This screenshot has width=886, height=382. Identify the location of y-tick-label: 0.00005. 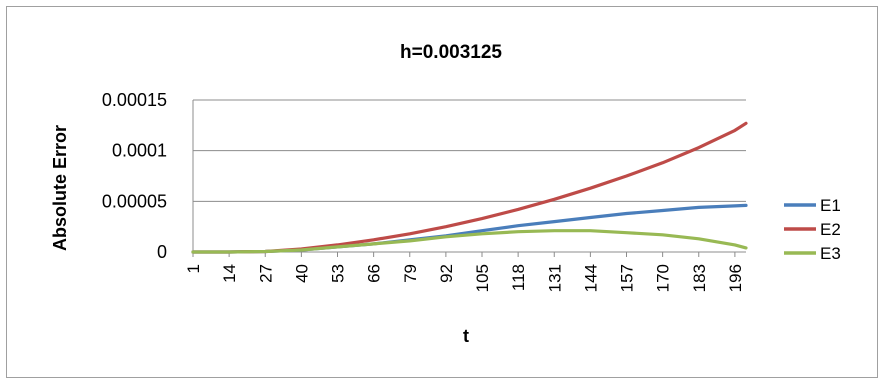
(134, 201).